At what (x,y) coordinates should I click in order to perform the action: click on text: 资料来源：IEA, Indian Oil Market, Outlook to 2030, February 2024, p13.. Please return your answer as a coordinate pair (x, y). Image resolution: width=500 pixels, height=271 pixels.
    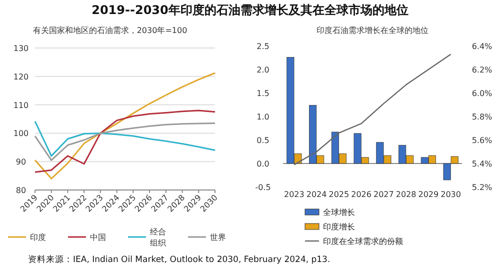
    Looking at the image, I should click on (179, 259).